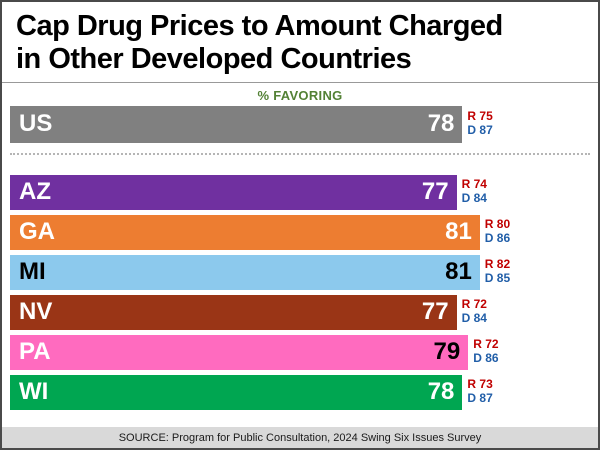 This screenshot has width=600, height=450. I want to click on chart-subtitle: % FAVORING, so click(300, 95).